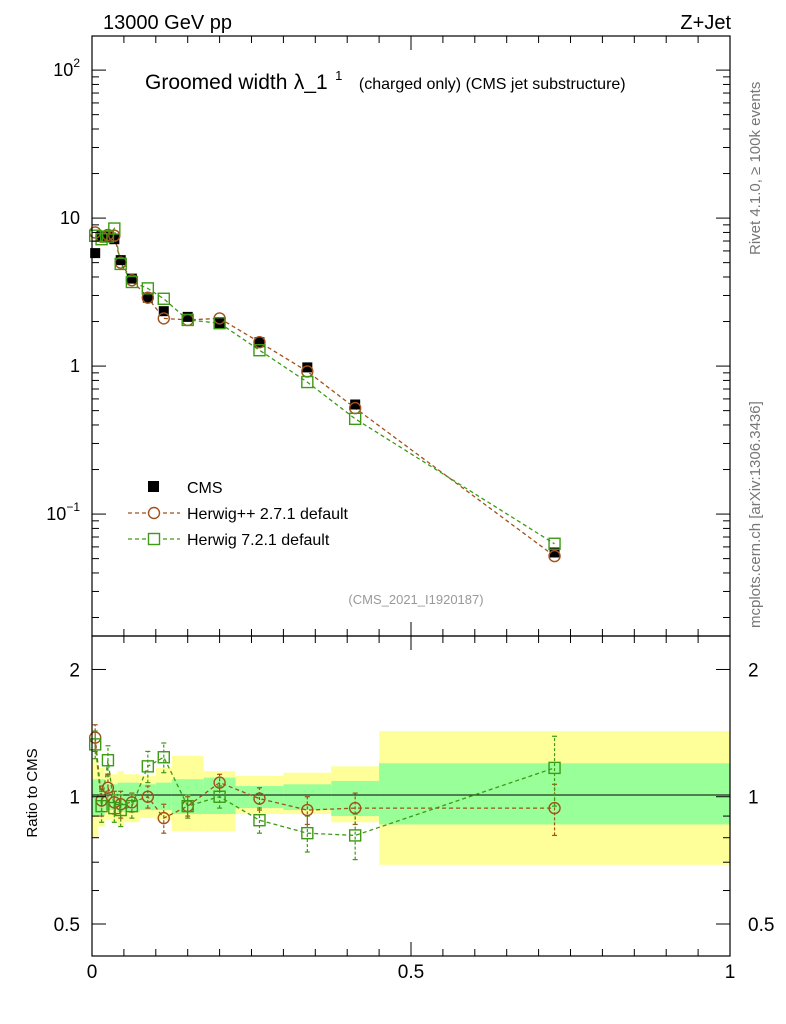 The width and height of the screenshot is (786, 1024). What do you see at coordinates (324, 778) in the screenshot?
I see `herwigpp-ratio-line` at bounding box center [324, 778].